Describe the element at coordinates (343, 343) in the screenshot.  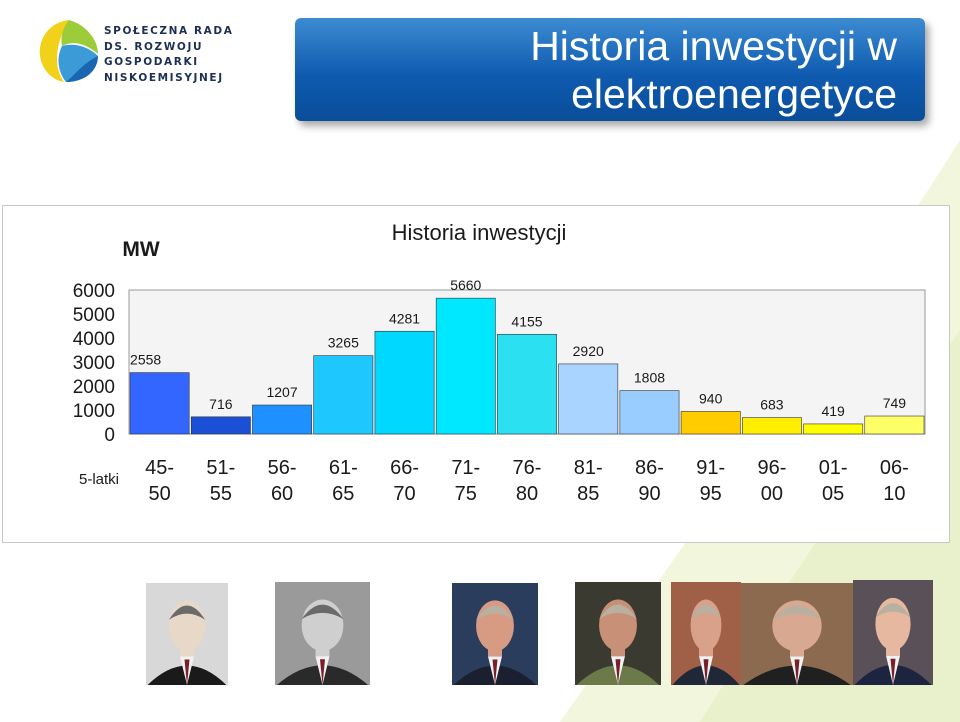
I see `bar-value-label: 3265` at that location.